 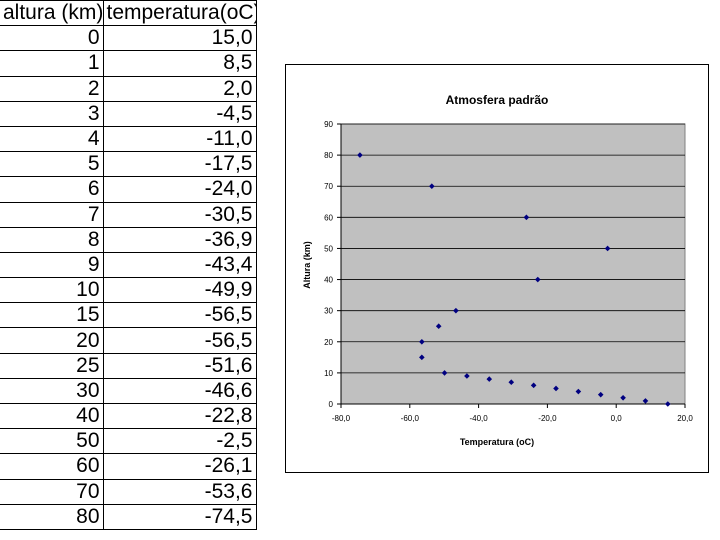 What do you see at coordinates (341, 418) in the screenshot?
I see `x-tick-label: -80,0` at bounding box center [341, 418].